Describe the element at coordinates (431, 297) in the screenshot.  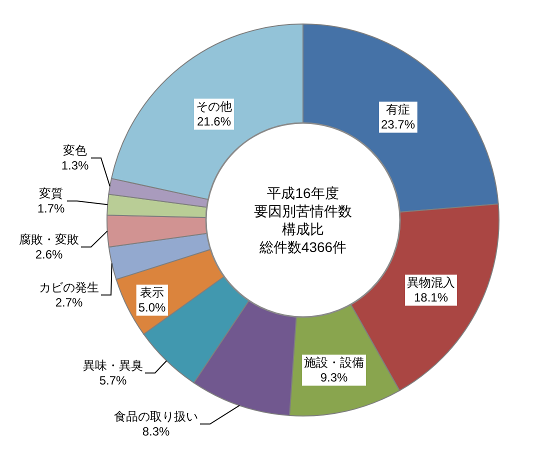
I see `data-label: 18.1%` at that location.